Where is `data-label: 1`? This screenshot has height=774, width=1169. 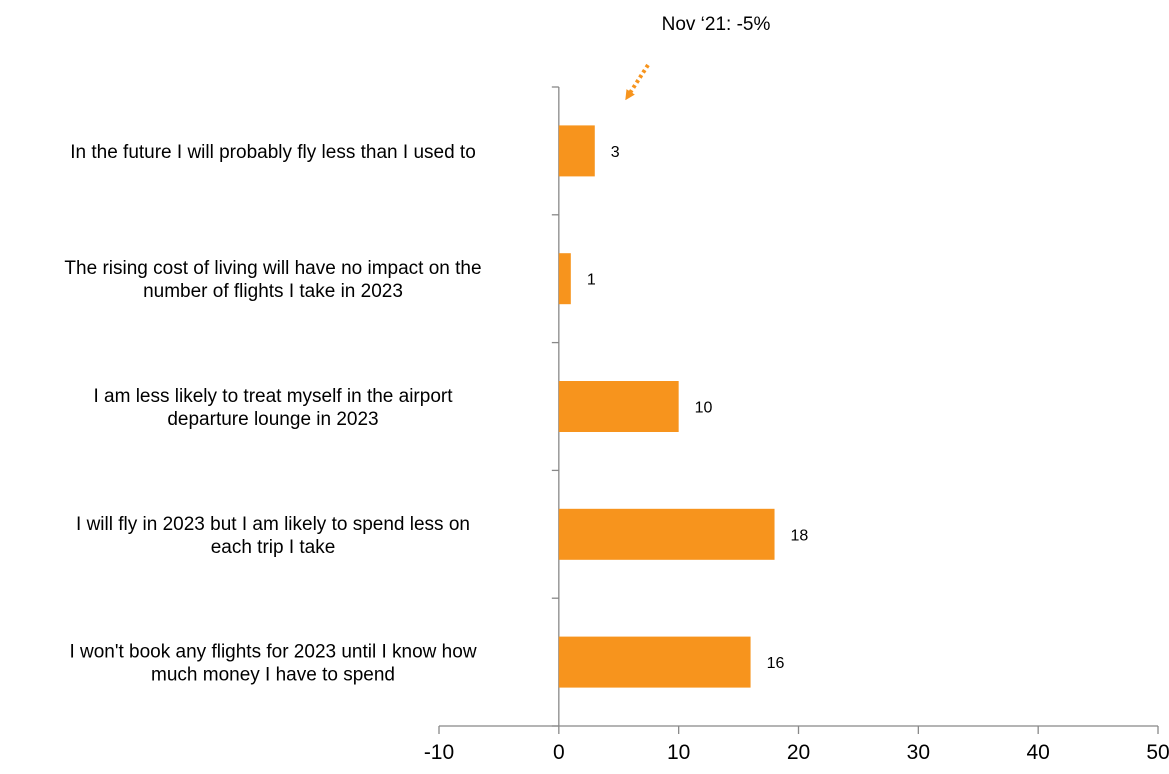 data-label: 1 is located at coordinates (591, 280).